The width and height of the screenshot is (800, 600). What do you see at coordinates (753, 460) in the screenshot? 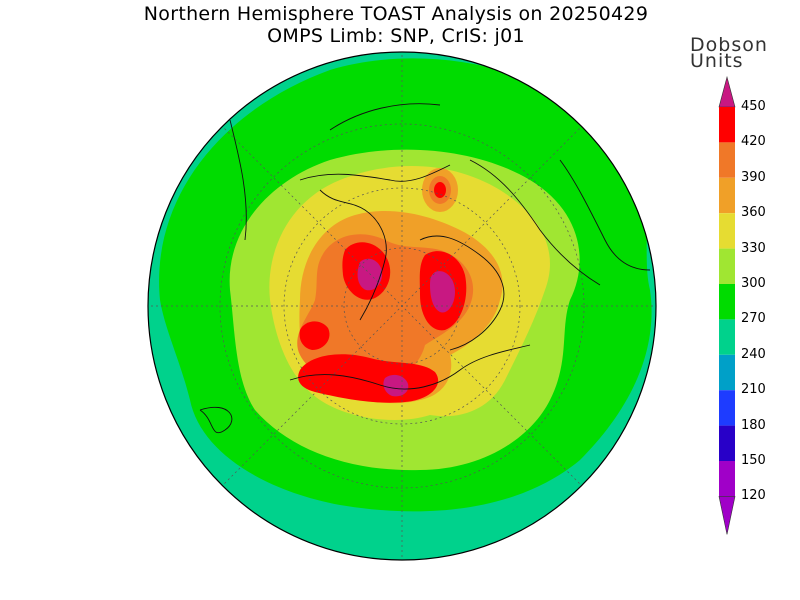
I see `colorbar-label-150: 150` at bounding box center [753, 460].